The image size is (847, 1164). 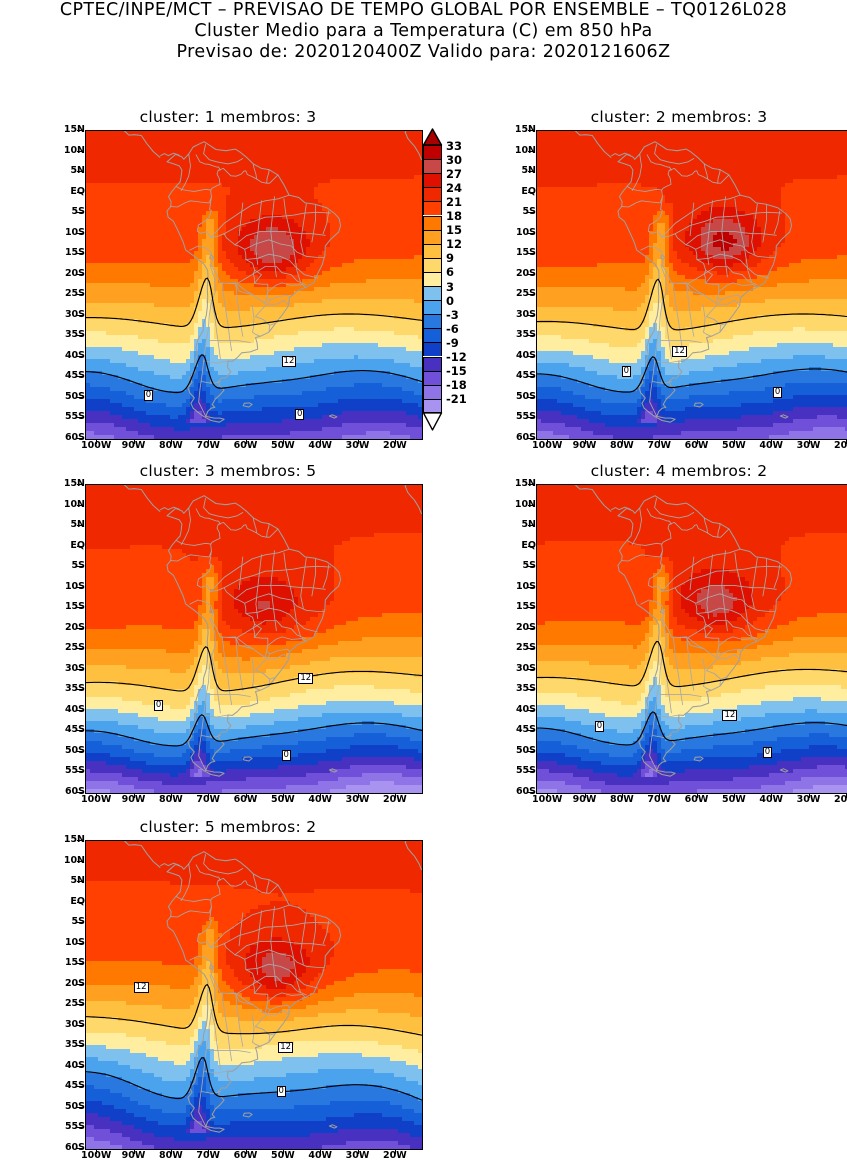 What do you see at coordinates (320, 799) in the screenshot?
I see `x-axis-label-40W: 40W` at bounding box center [320, 799].